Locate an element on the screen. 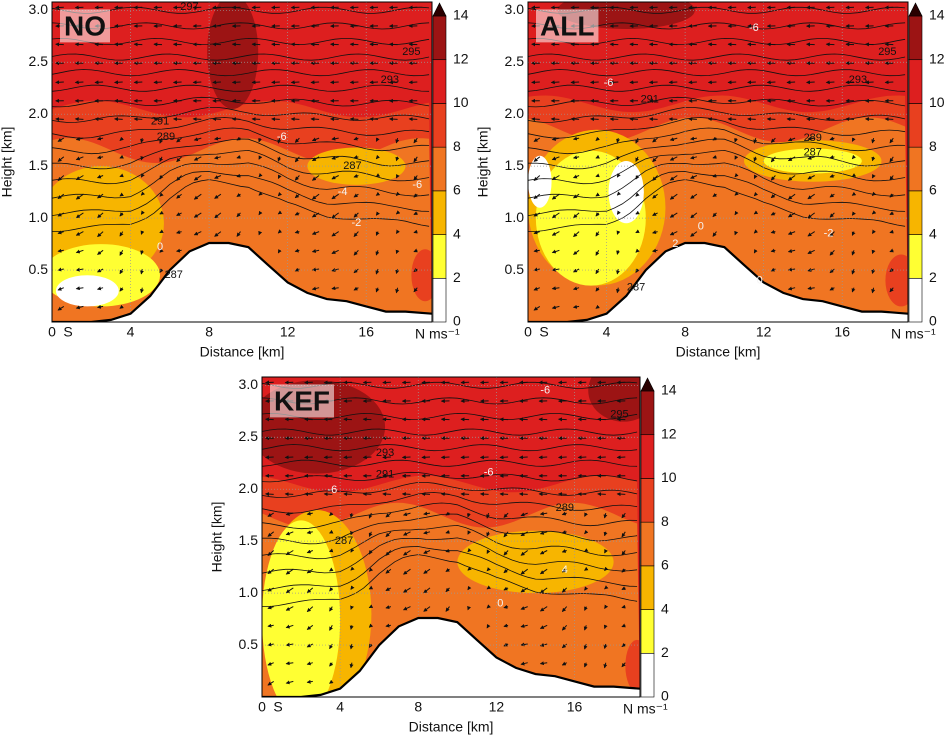 This screenshot has width=947, height=739. y-tick-label: 2.0 is located at coordinates (249, 488).